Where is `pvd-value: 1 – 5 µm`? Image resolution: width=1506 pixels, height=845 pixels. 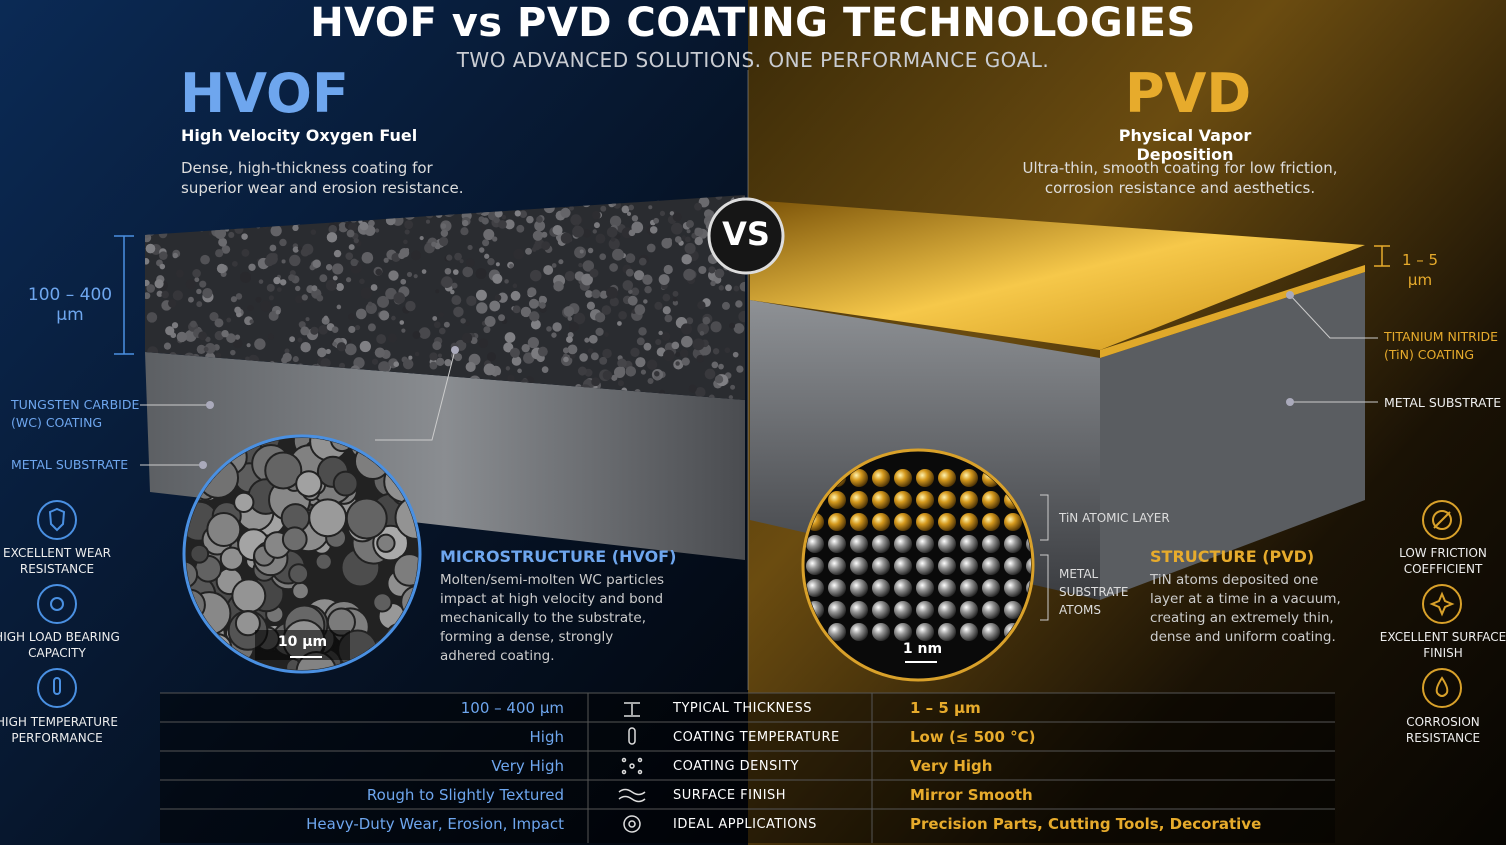
pvd-value: 1 – 5 µm is located at coordinates (945, 708).